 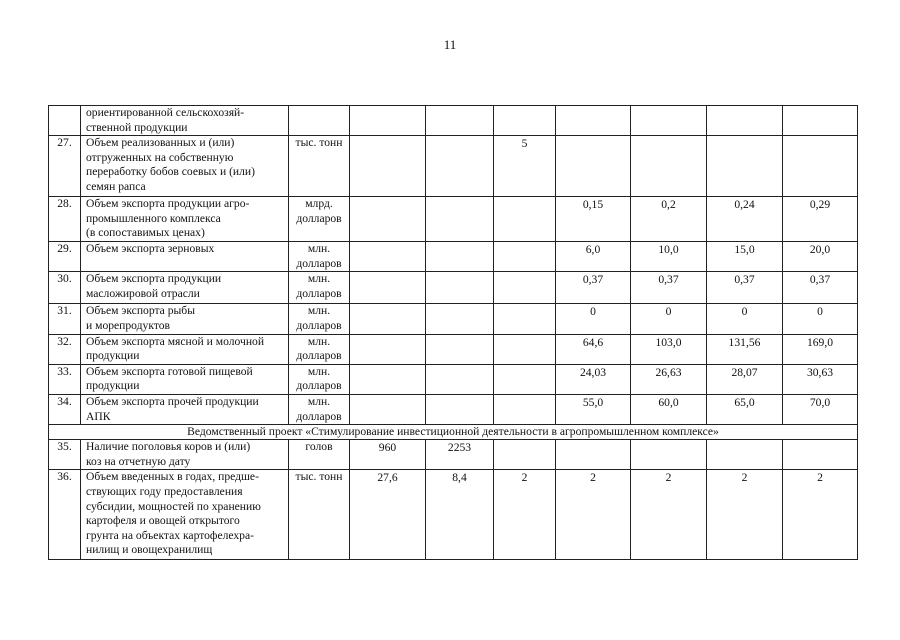 I want to click on value-cell: 0,29, so click(x=820, y=219).